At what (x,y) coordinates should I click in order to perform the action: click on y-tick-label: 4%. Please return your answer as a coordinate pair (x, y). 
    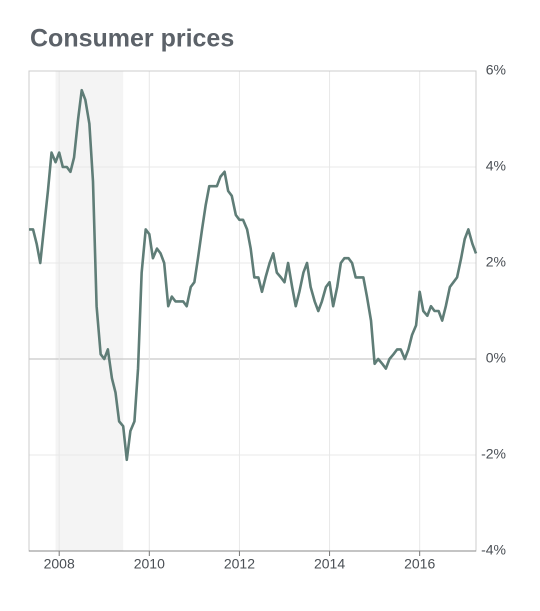
    Looking at the image, I should click on (496, 166).